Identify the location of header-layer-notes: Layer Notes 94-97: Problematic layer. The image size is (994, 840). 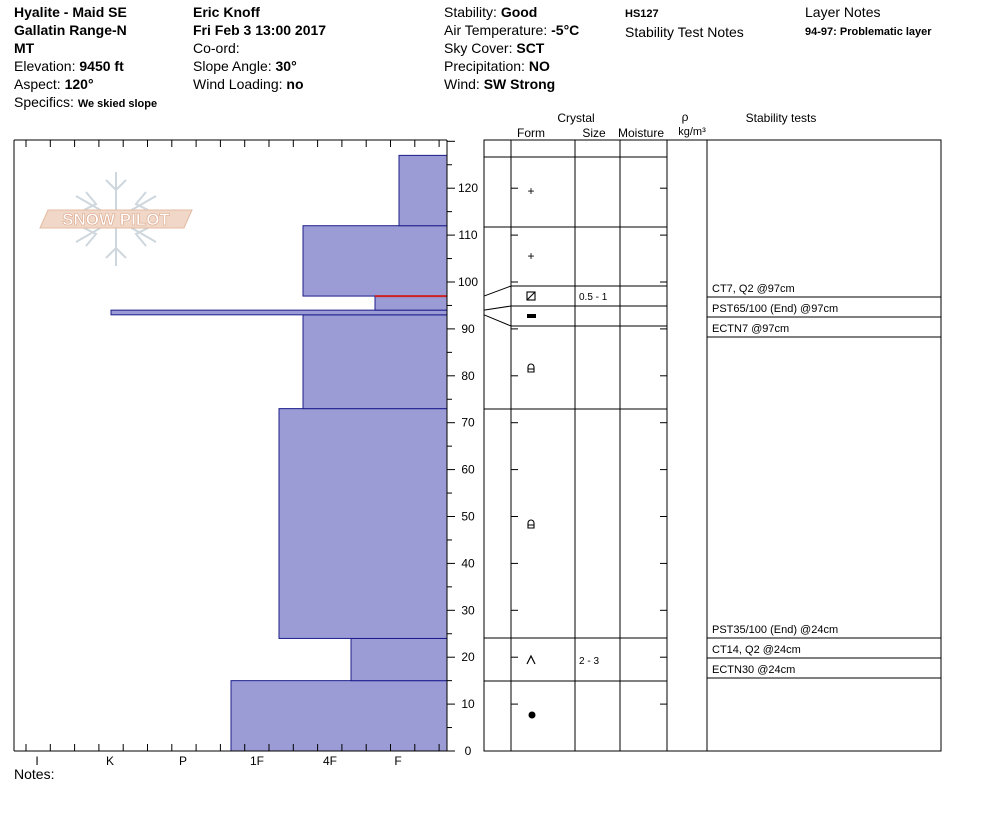
(868, 22).